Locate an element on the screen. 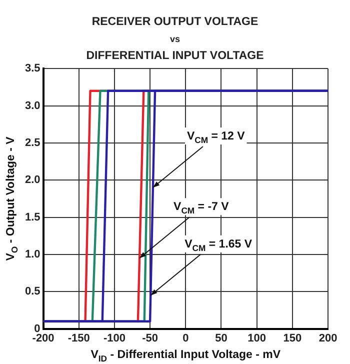  y-tick-label: 3.5 is located at coordinates (32, 68).